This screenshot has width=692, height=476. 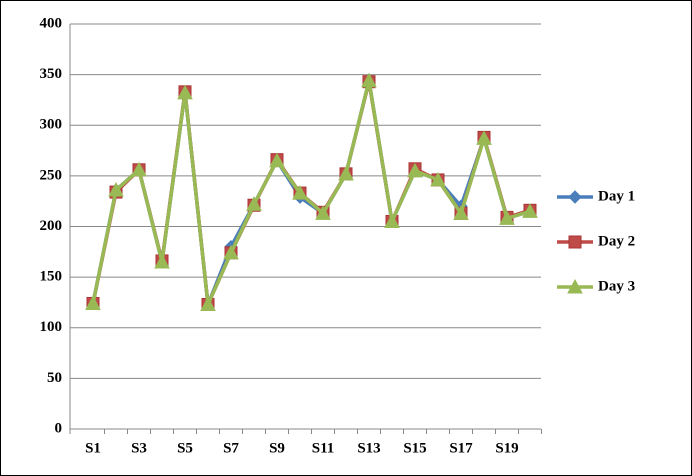 What do you see at coordinates (51, 74) in the screenshot?
I see `y-tick-label: 350` at bounding box center [51, 74].